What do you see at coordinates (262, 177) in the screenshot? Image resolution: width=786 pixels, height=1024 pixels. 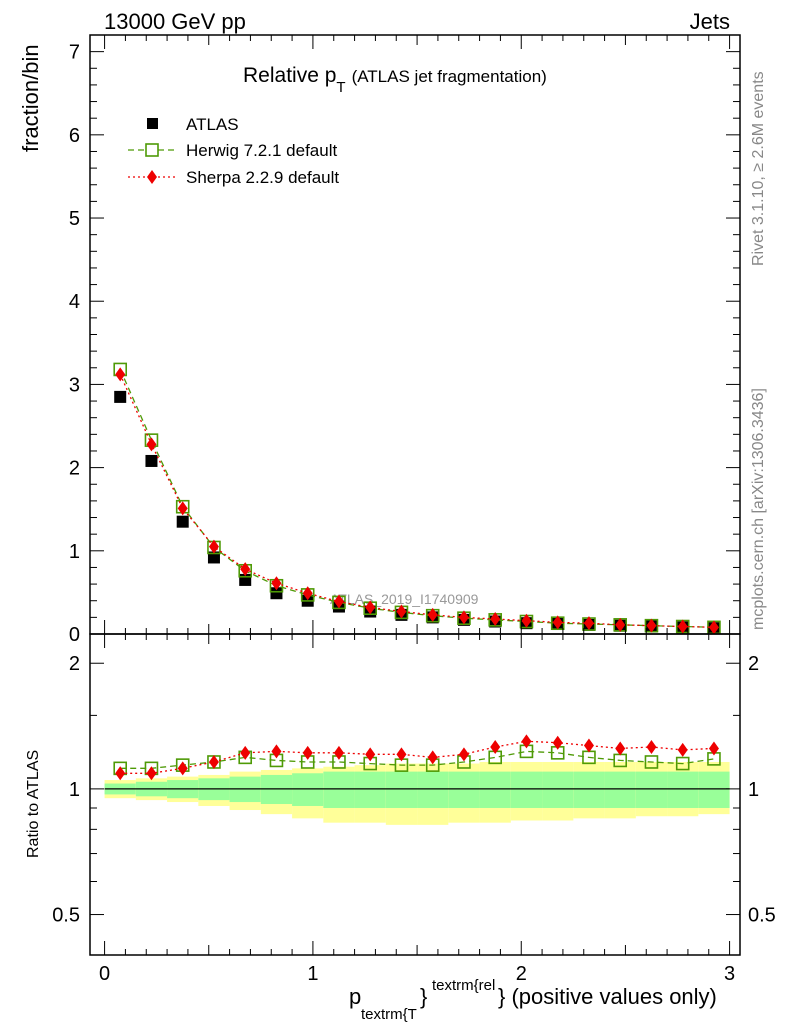 I see `legend-label-sherpa: Sherpa 2.2.9 default` at bounding box center [262, 177].